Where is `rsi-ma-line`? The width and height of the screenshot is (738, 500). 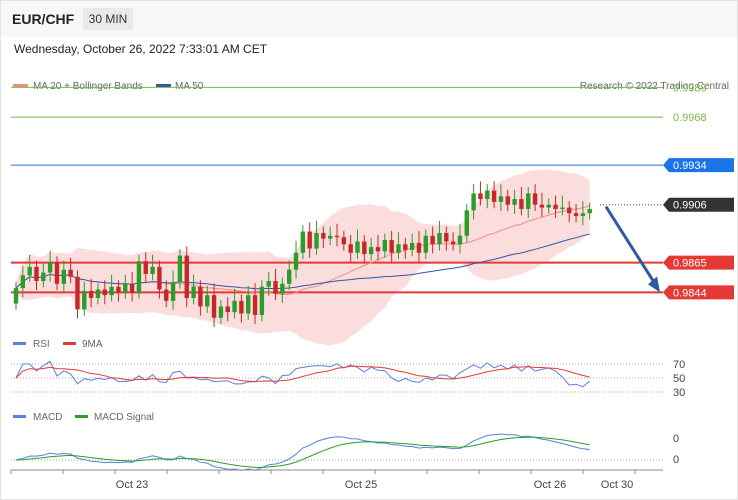 rsi-ma-line is located at coordinates (302, 374).